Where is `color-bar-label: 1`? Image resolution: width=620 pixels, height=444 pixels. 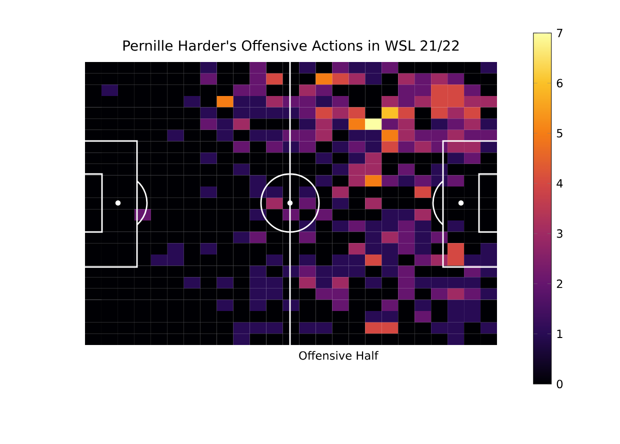
color-bar-label: 1 is located at coordinates (559, 334).